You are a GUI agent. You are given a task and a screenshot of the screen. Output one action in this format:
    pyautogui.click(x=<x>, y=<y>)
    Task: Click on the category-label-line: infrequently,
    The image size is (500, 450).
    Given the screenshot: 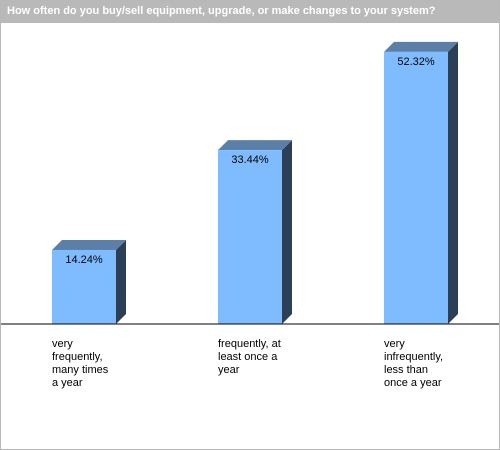 What is the action you would take?
    pyautogui.click(x=414, y=357)
    